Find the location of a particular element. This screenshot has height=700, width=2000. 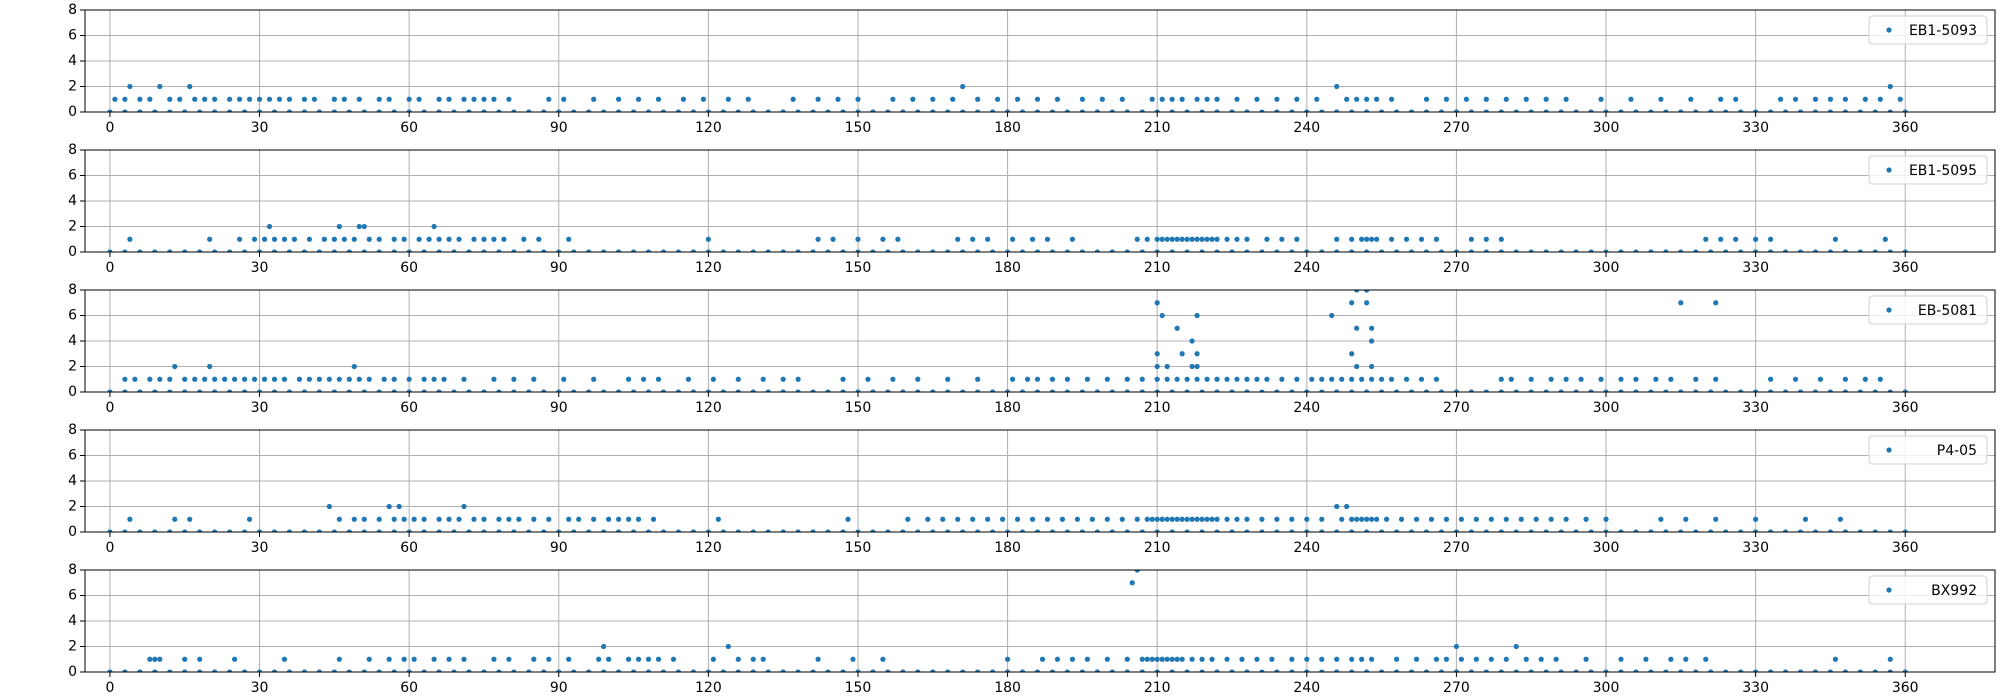

legend-label: EB1-5093 is located at coordinates (1943, 31).